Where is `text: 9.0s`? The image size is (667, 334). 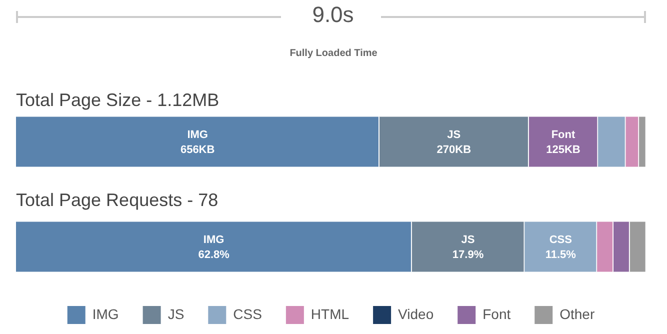
text: 9.0s is located at coordinates (333, 15).